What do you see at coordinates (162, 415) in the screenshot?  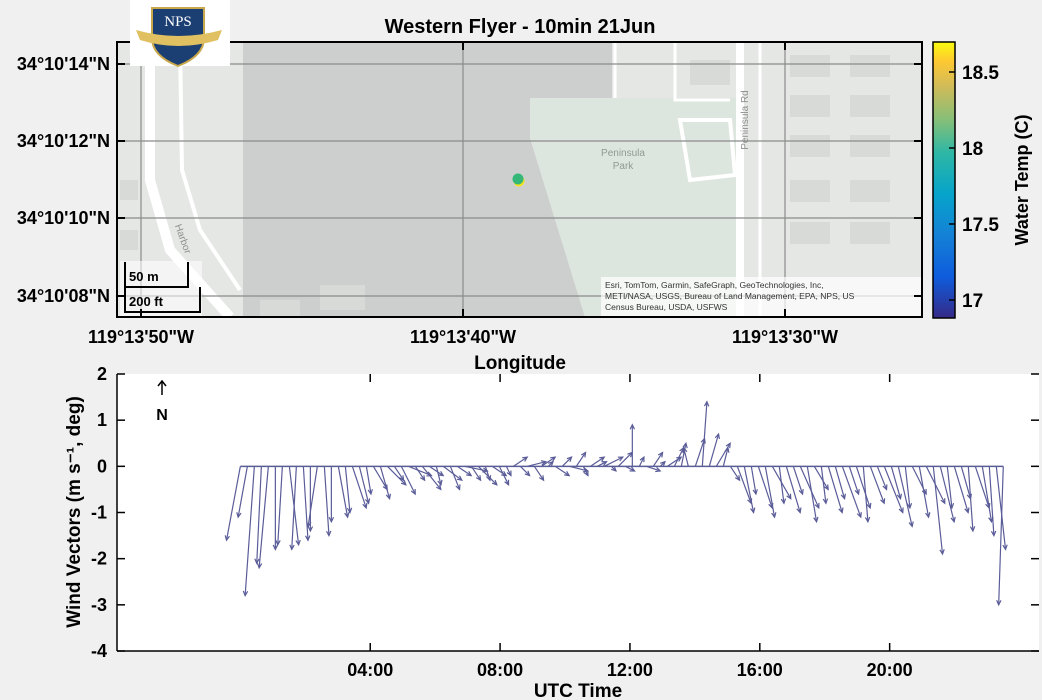 I see `north-label: N` at bounding box center [162, 415].